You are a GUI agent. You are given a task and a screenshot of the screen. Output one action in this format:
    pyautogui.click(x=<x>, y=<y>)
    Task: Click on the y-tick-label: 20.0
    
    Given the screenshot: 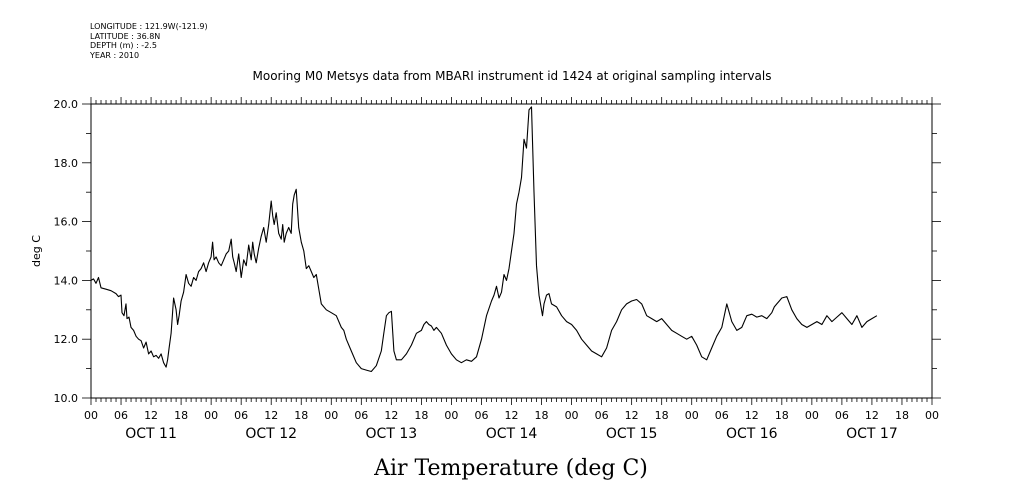 What is the action you would take?
    pyautogui.click(x=66, y=104)
    